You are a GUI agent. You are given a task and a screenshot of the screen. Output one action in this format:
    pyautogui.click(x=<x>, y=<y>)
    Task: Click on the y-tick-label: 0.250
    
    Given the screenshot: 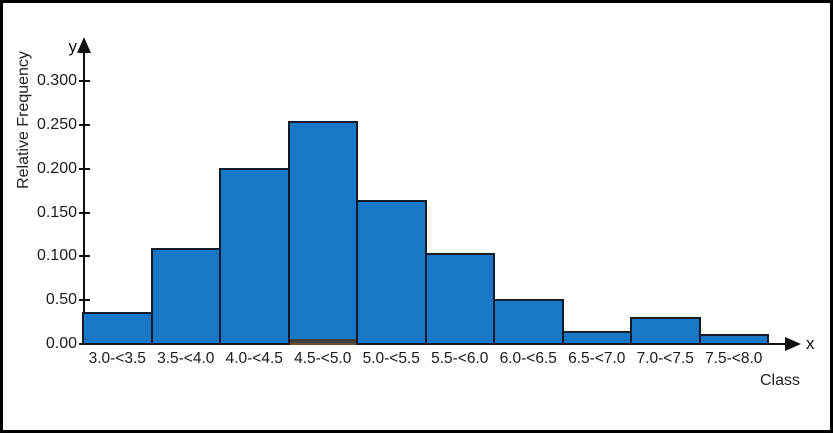 What is the action you would take?
    pyautogui.click(x=56, y=124)
    